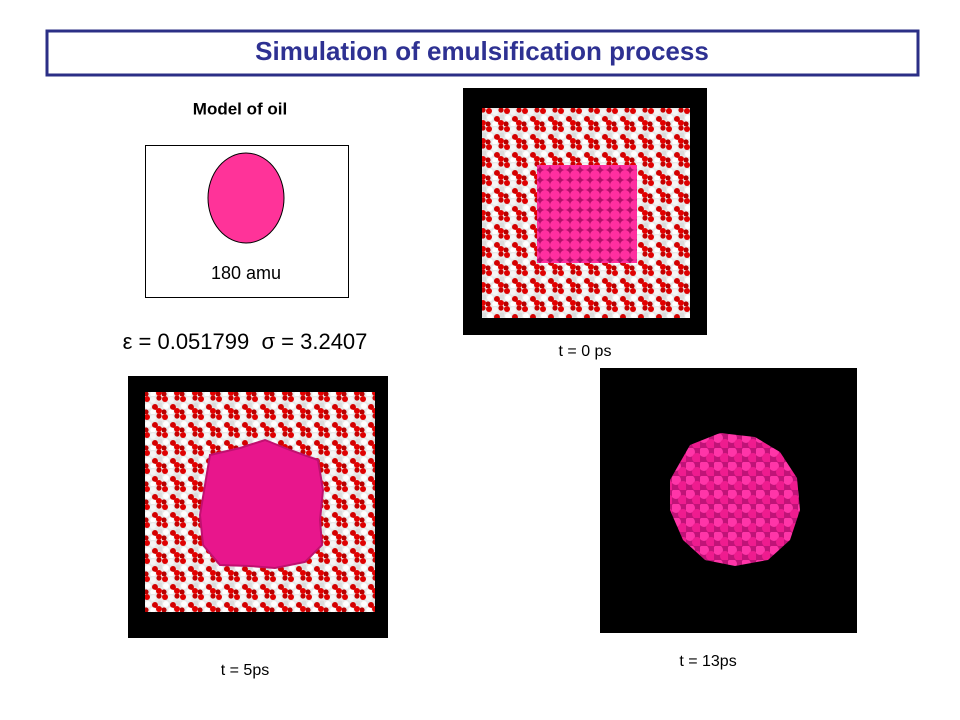 This screenshot has width=960, height=720. Describe the element at coordinates (245, 670) in the screenshot. I see `snapshot-label: t = 5ps` at that location.